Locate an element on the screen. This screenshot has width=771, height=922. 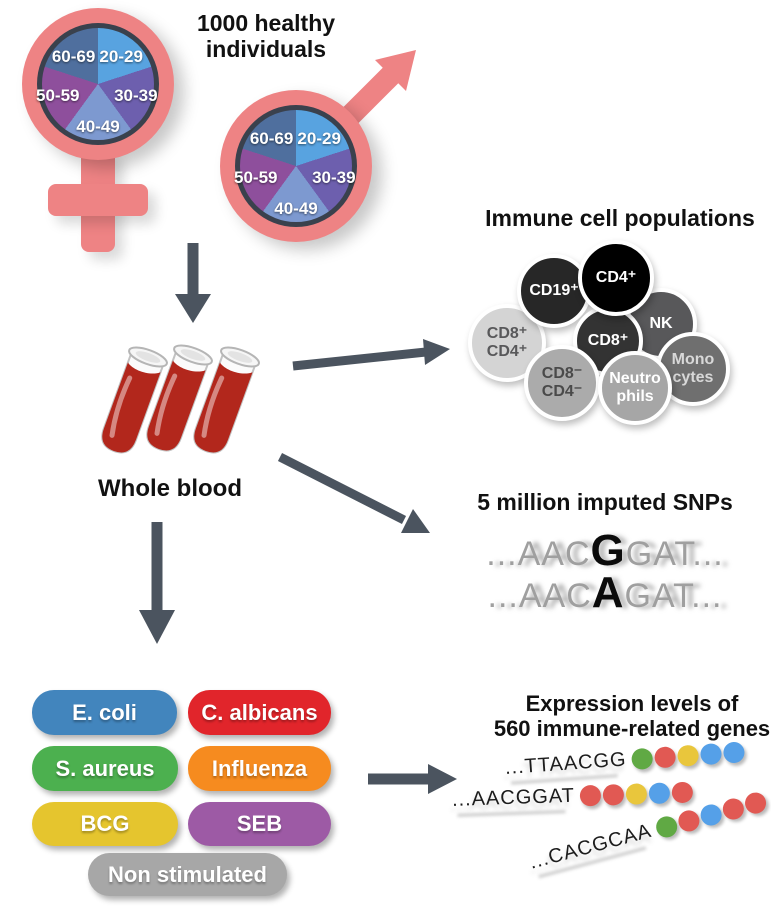
snps-title: 5 million imputed SNPs is located at coordinates (605, 502).